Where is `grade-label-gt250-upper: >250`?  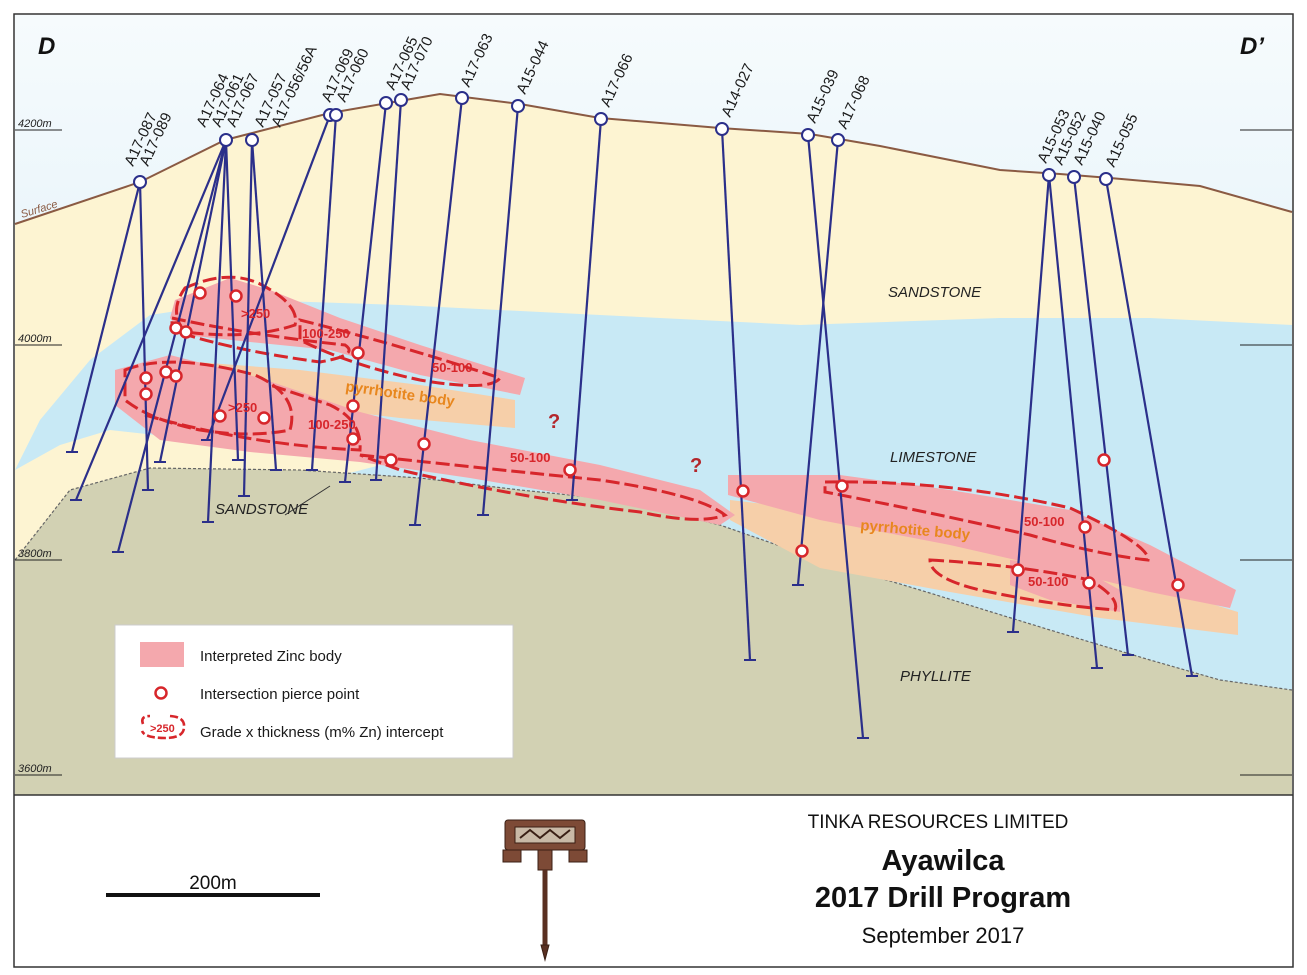
grade-label-gt250-upper: >250 is located at coordinates (255, 313).